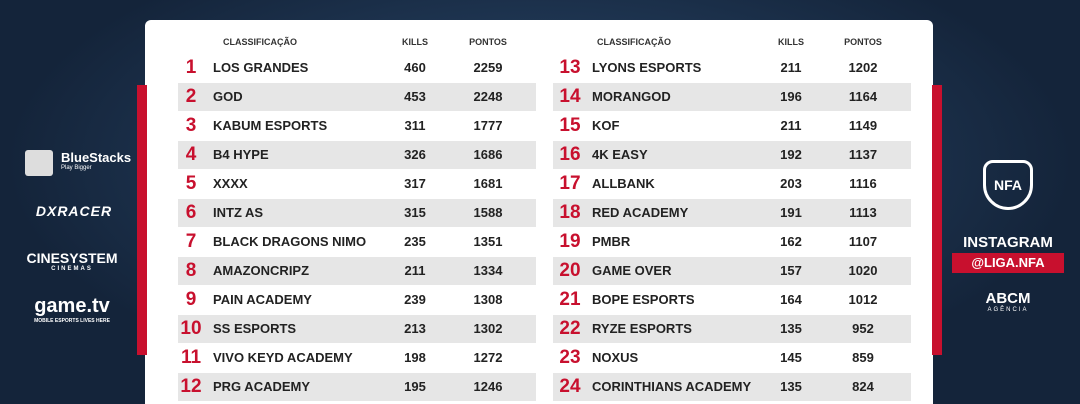 This screenshot has height=404, width=1080. What do you see at coordinates (570, 270) in the screenshot?
I see `rank: 20` at bounding box center [570, 270].